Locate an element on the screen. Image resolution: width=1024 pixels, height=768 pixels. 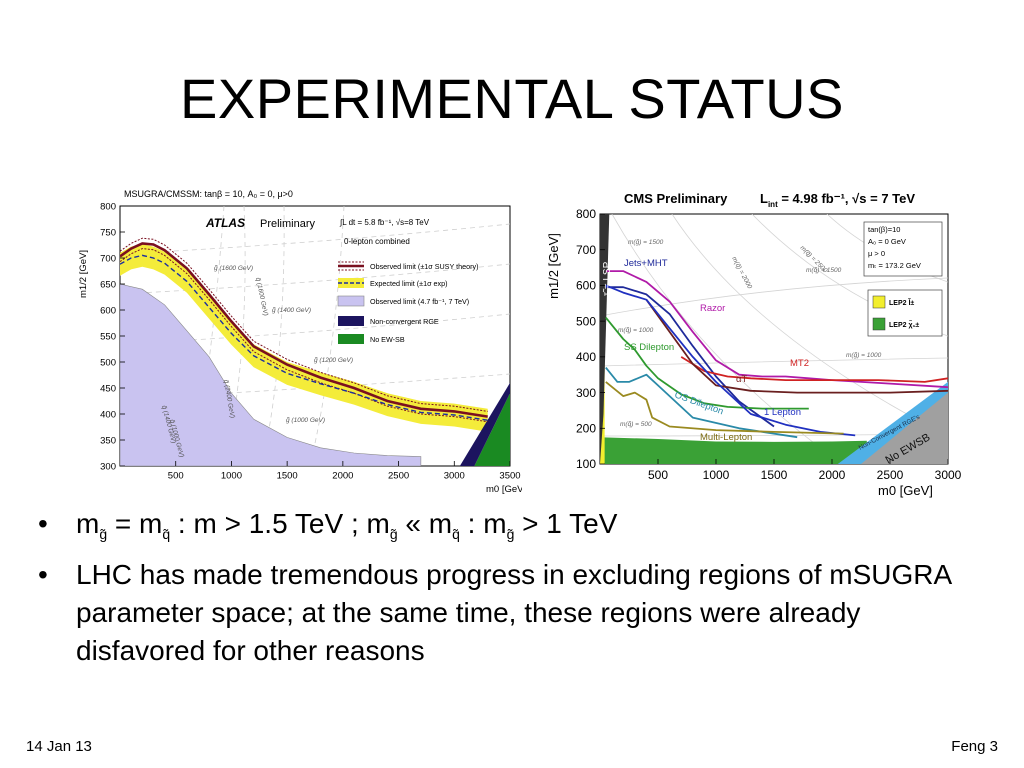
series-expected-band is located at coordinates (304, 338).